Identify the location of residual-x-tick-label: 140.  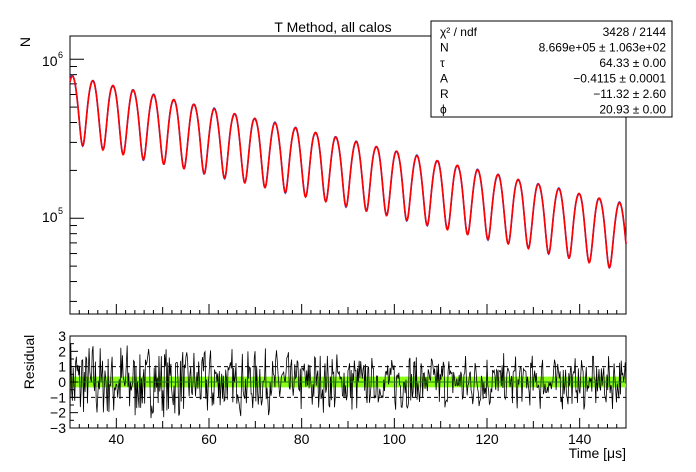
(580, 439).